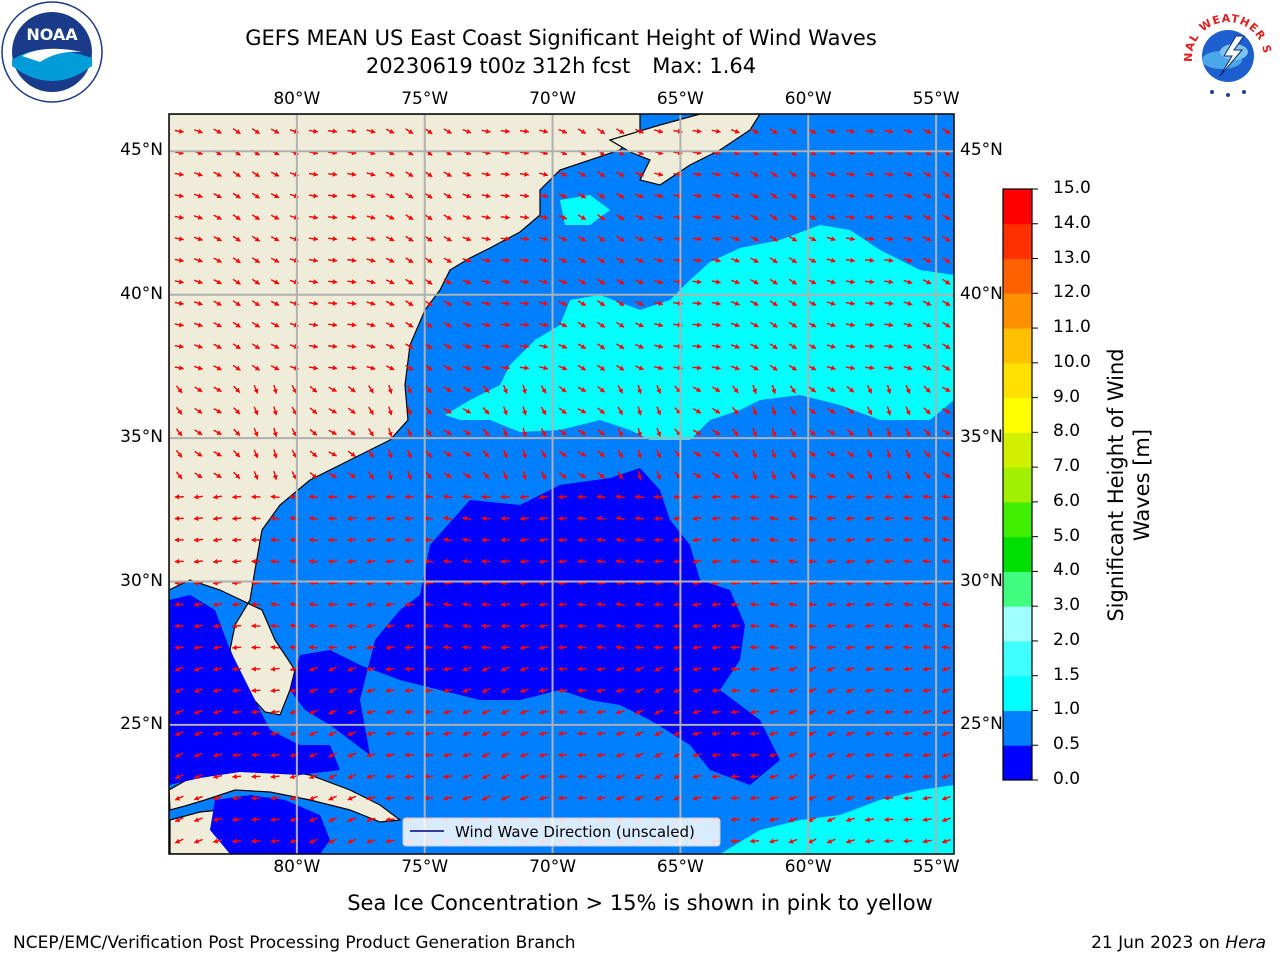 This screenshot has width=1280, height=960. Describe the element at coordinates (1017, 763) in the screenshot. I see `colorbar-bin` at that location.